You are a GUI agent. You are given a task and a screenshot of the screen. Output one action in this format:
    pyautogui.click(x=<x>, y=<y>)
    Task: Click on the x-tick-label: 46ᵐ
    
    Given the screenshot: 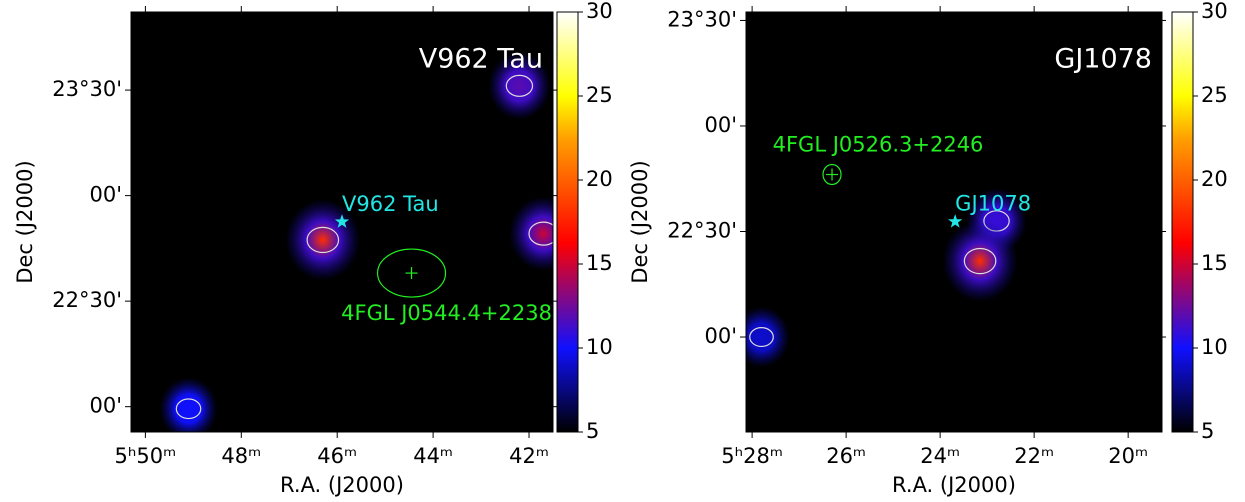 What is the action you would take?
    pyautogui.click(x=337, y=456)
    